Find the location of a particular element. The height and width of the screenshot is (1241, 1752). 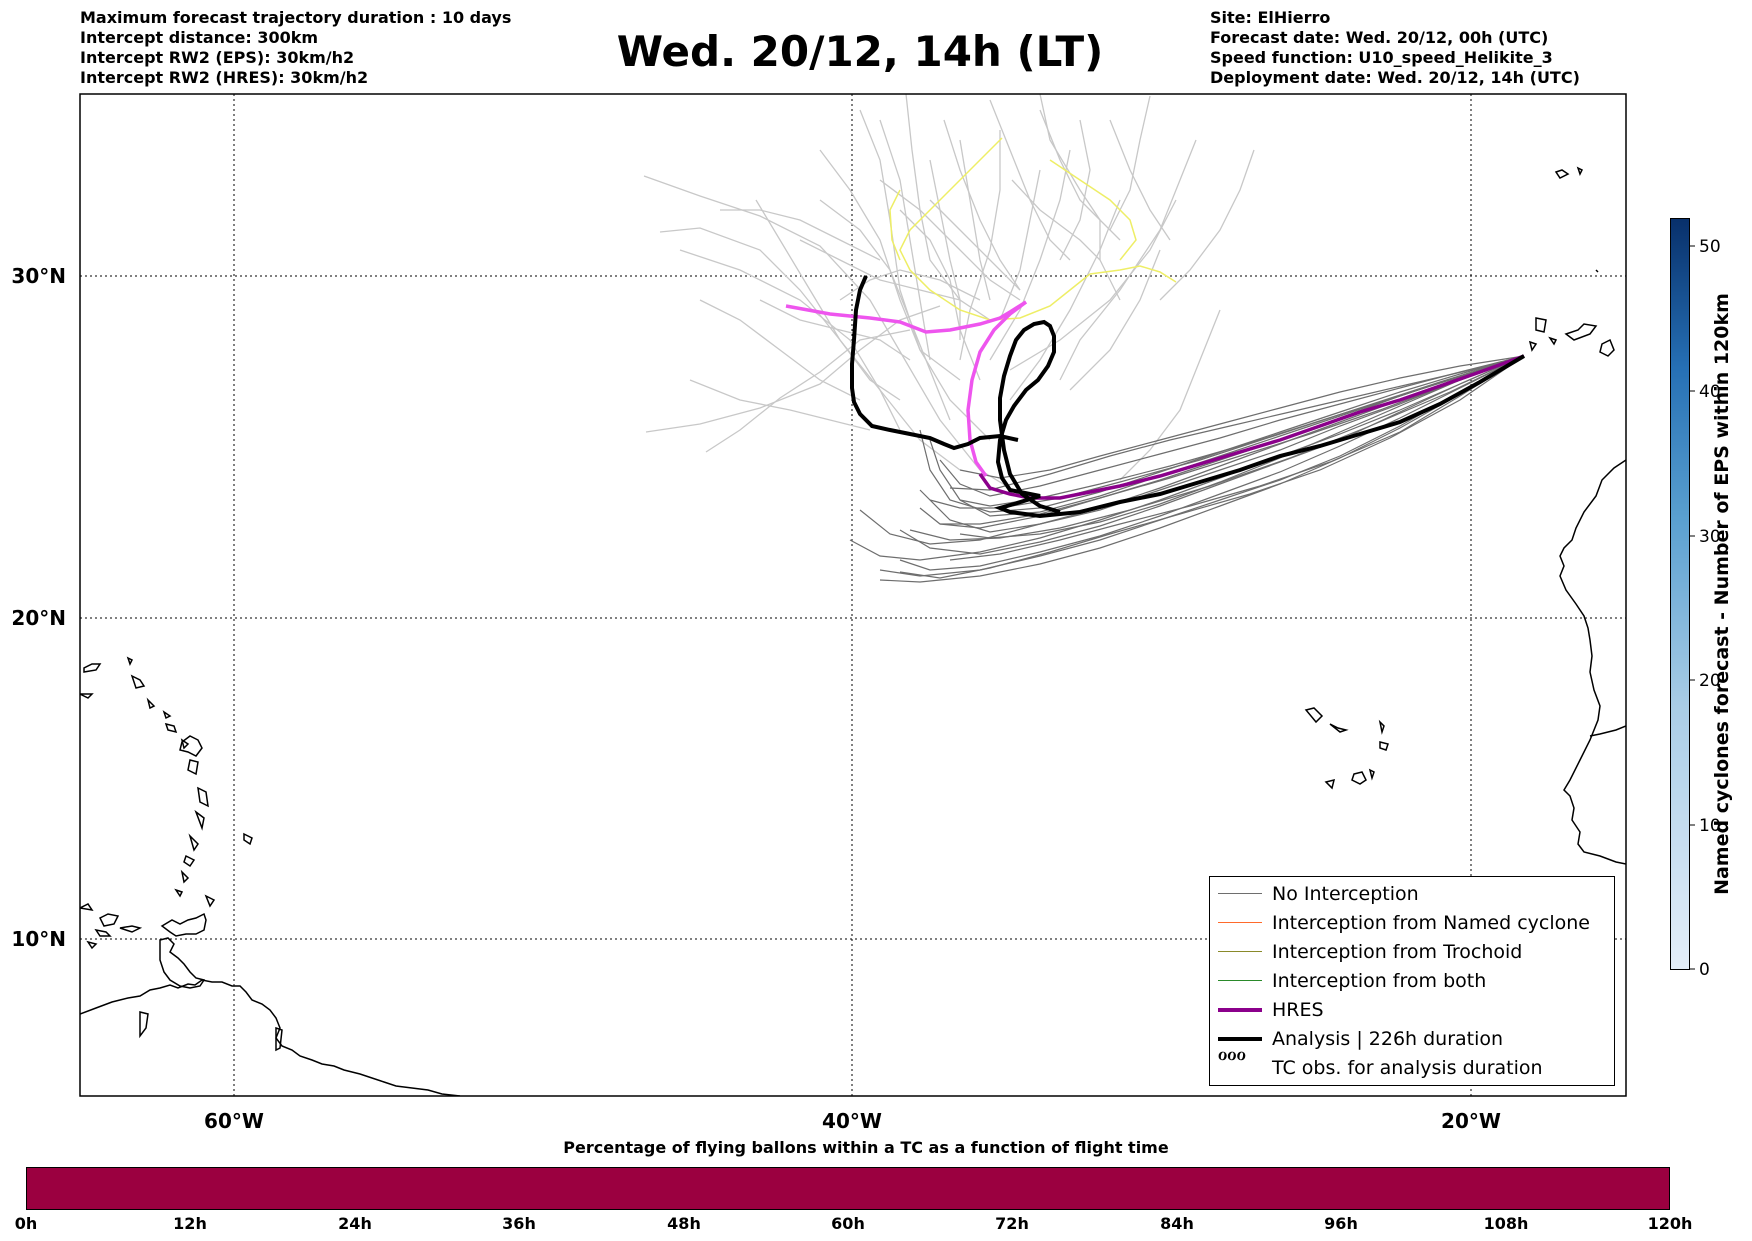

cbar-bottom-tick-24h: 24h is located at coordinates (355, 1223).